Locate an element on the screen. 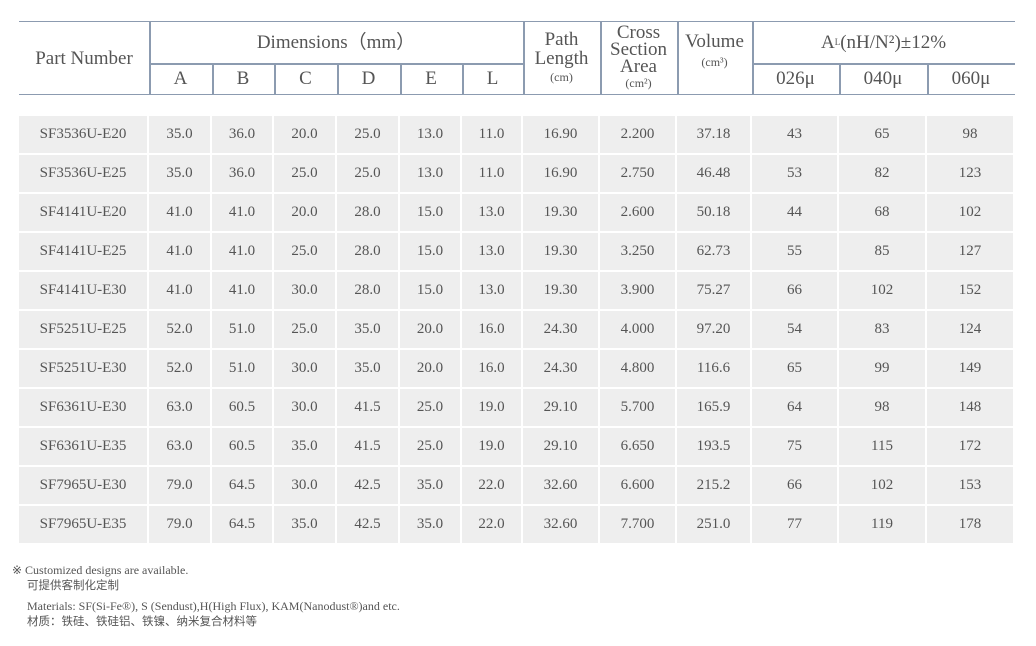 This screenshot has width=1036, height=646. table-cell: 75 is located at coordinates (795, 447).